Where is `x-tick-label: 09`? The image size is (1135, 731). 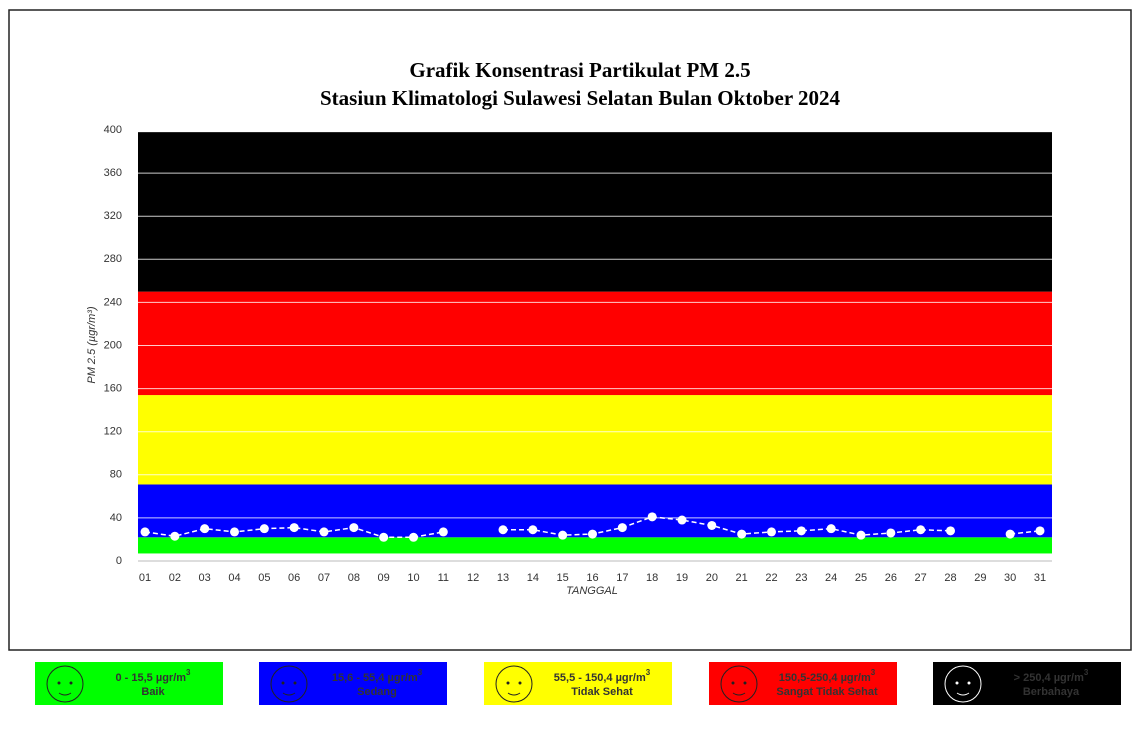 x-tick-label: 09 is located at coordinates (384, 578).